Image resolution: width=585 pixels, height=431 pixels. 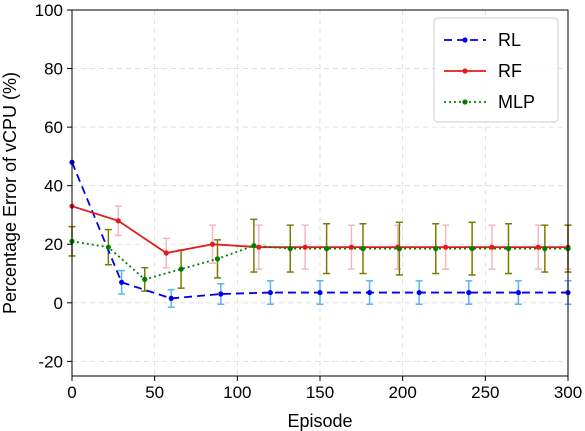 What do you see at coordinates (10, 193) in the screenshot?
I see `y-axis-label: Percentage Error of vCPU (%)` at bounding box center [10, 193].